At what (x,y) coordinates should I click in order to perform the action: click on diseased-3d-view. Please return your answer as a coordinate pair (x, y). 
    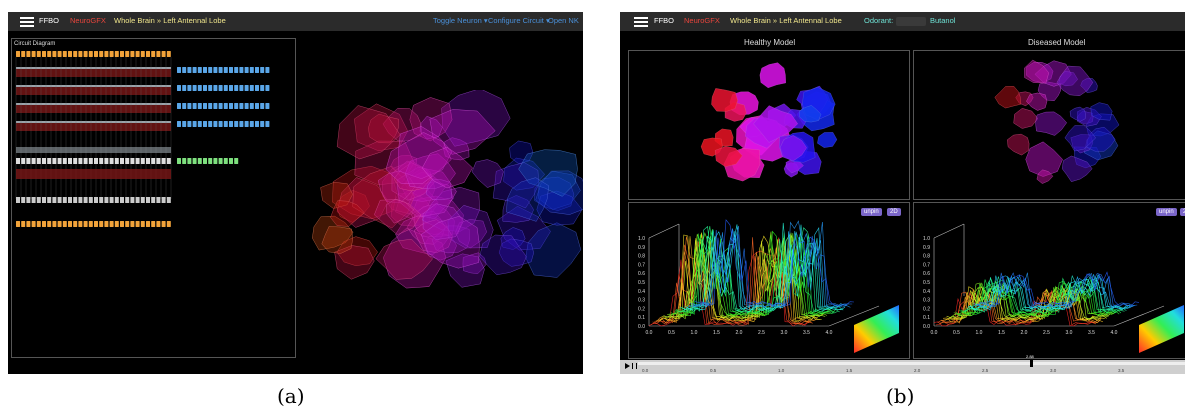
    Looking at the image, I should click on (1049, 125).